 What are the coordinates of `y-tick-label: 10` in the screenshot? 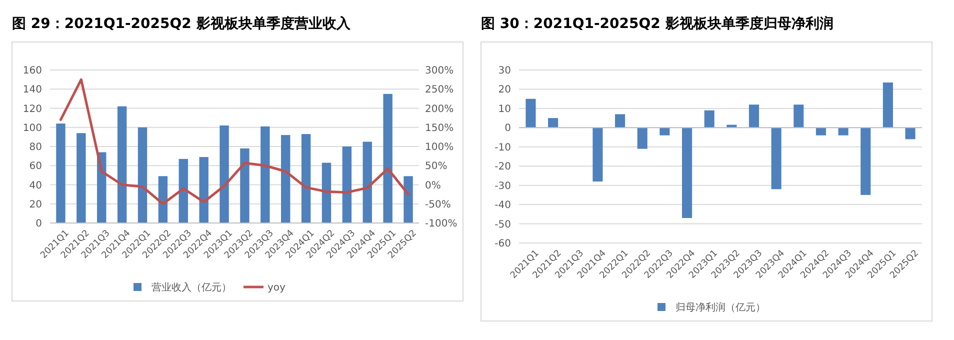 It's located at (504, 109).